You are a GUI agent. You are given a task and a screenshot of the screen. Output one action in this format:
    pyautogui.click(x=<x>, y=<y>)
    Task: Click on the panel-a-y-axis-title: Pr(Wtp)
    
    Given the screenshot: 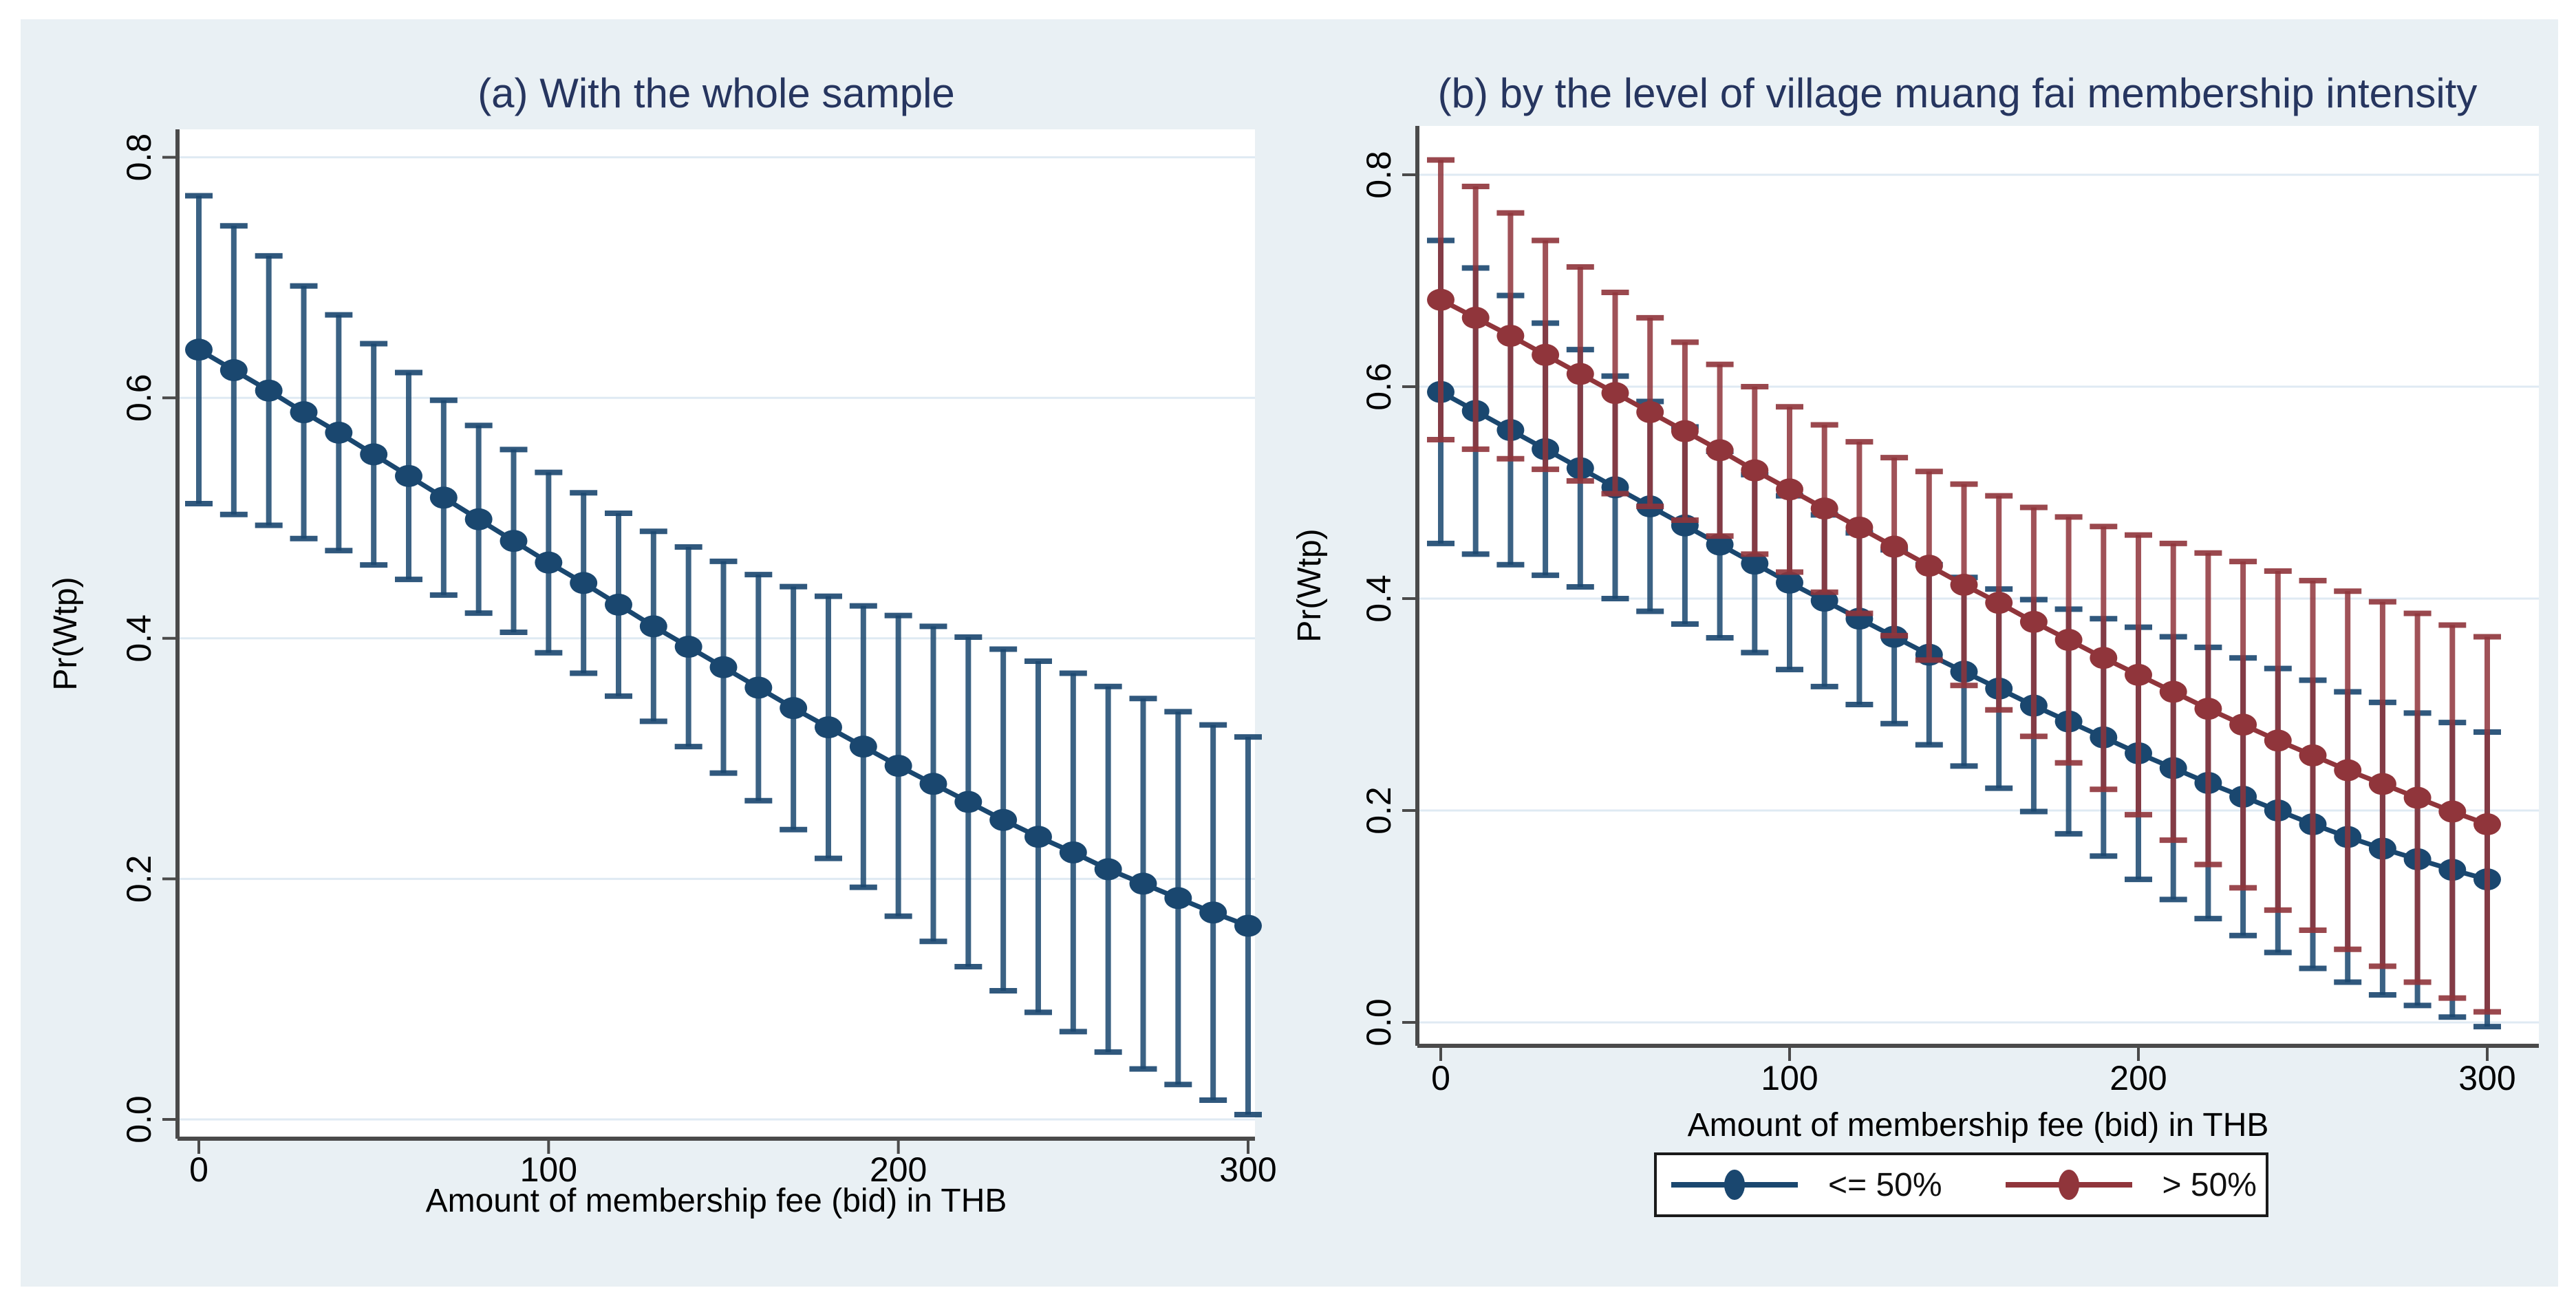 What is the action you would take?
    pyautogui.click(x=66, y=634)
    